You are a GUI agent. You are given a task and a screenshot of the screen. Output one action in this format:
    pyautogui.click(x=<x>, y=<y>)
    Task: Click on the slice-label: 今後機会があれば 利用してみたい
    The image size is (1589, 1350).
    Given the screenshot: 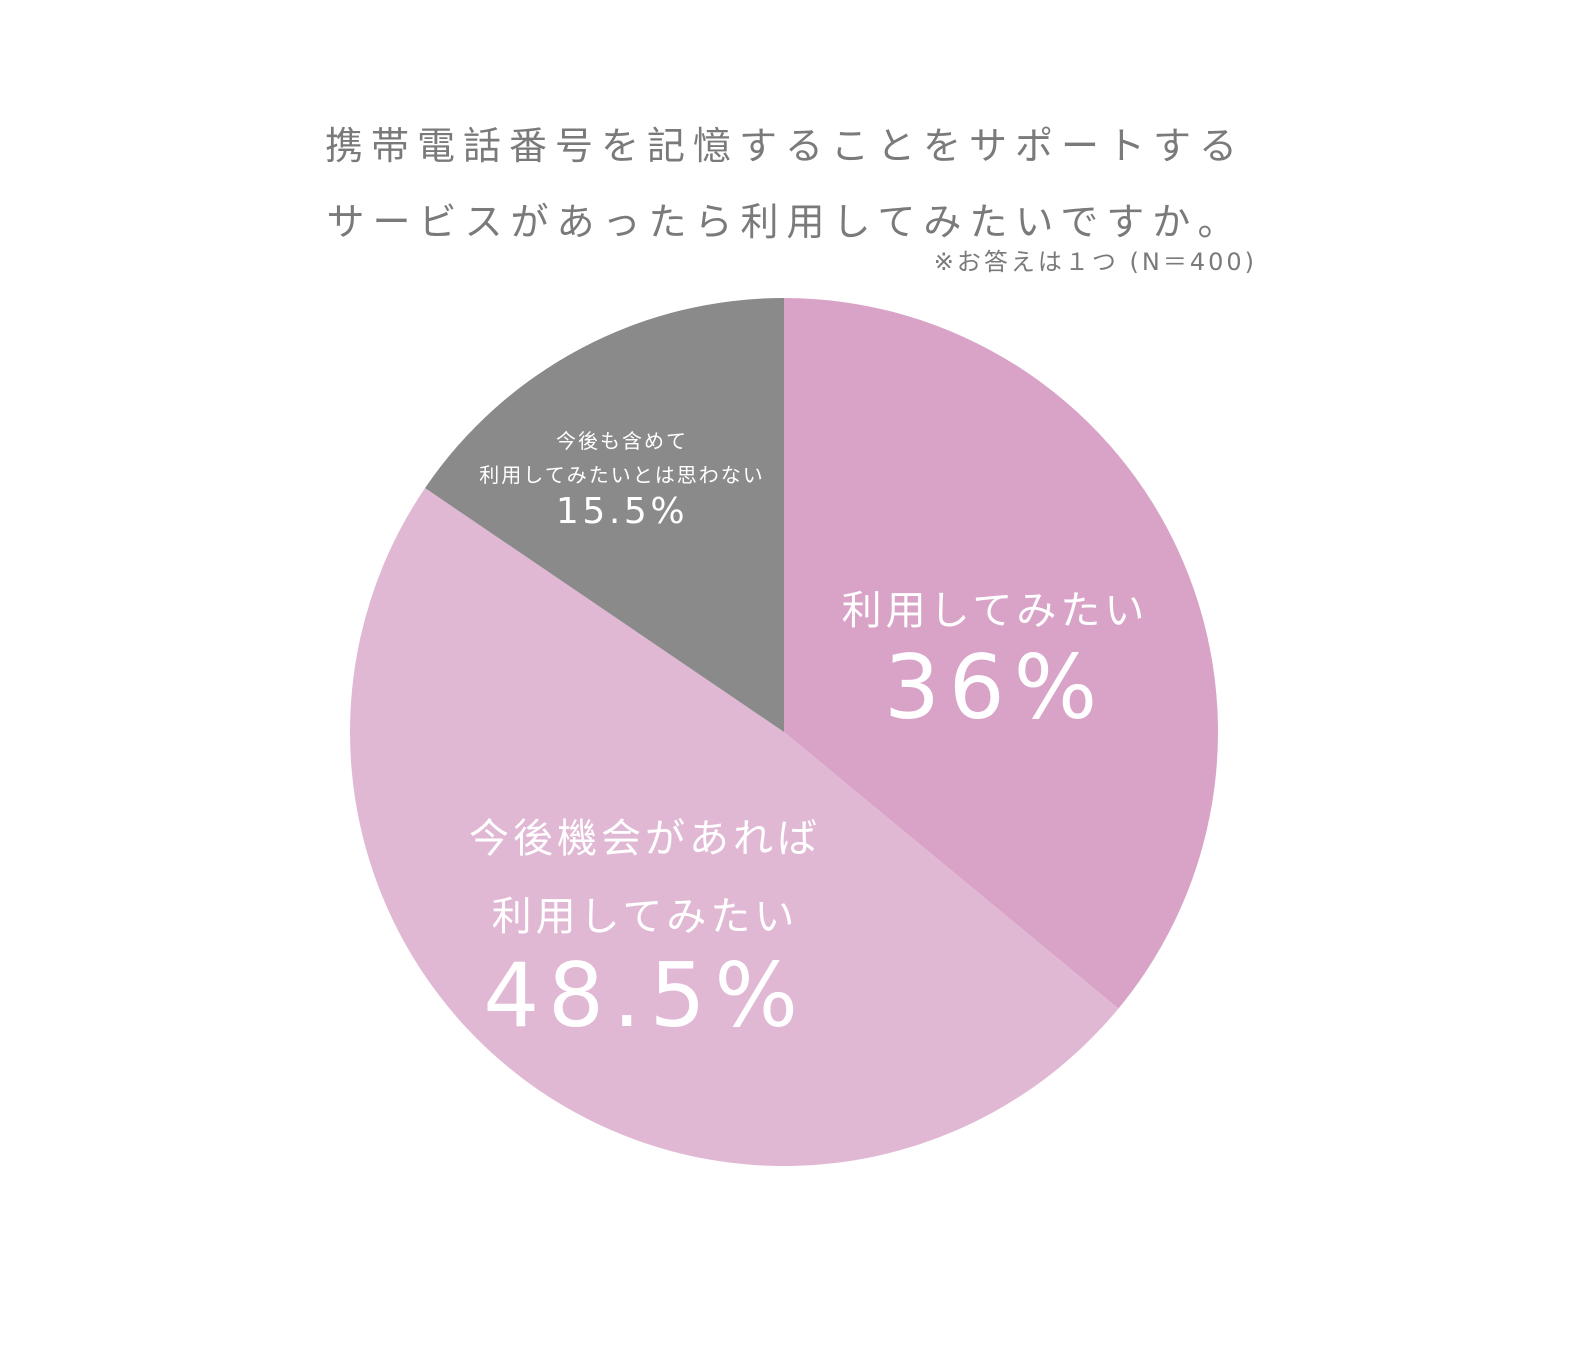 What is the action you would take?
    pyautogui.click(x=645, y=878)
    